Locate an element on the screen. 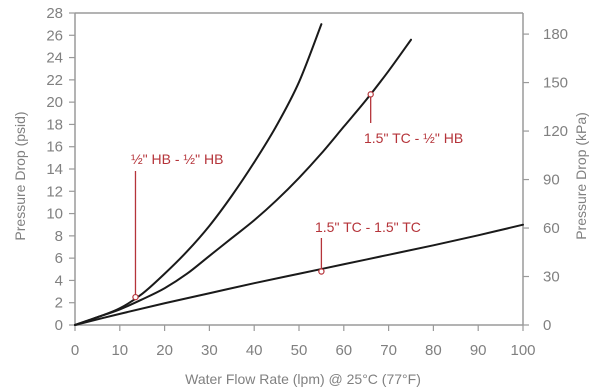  x-tick-label: 0 is located at coordinates (75, 350).